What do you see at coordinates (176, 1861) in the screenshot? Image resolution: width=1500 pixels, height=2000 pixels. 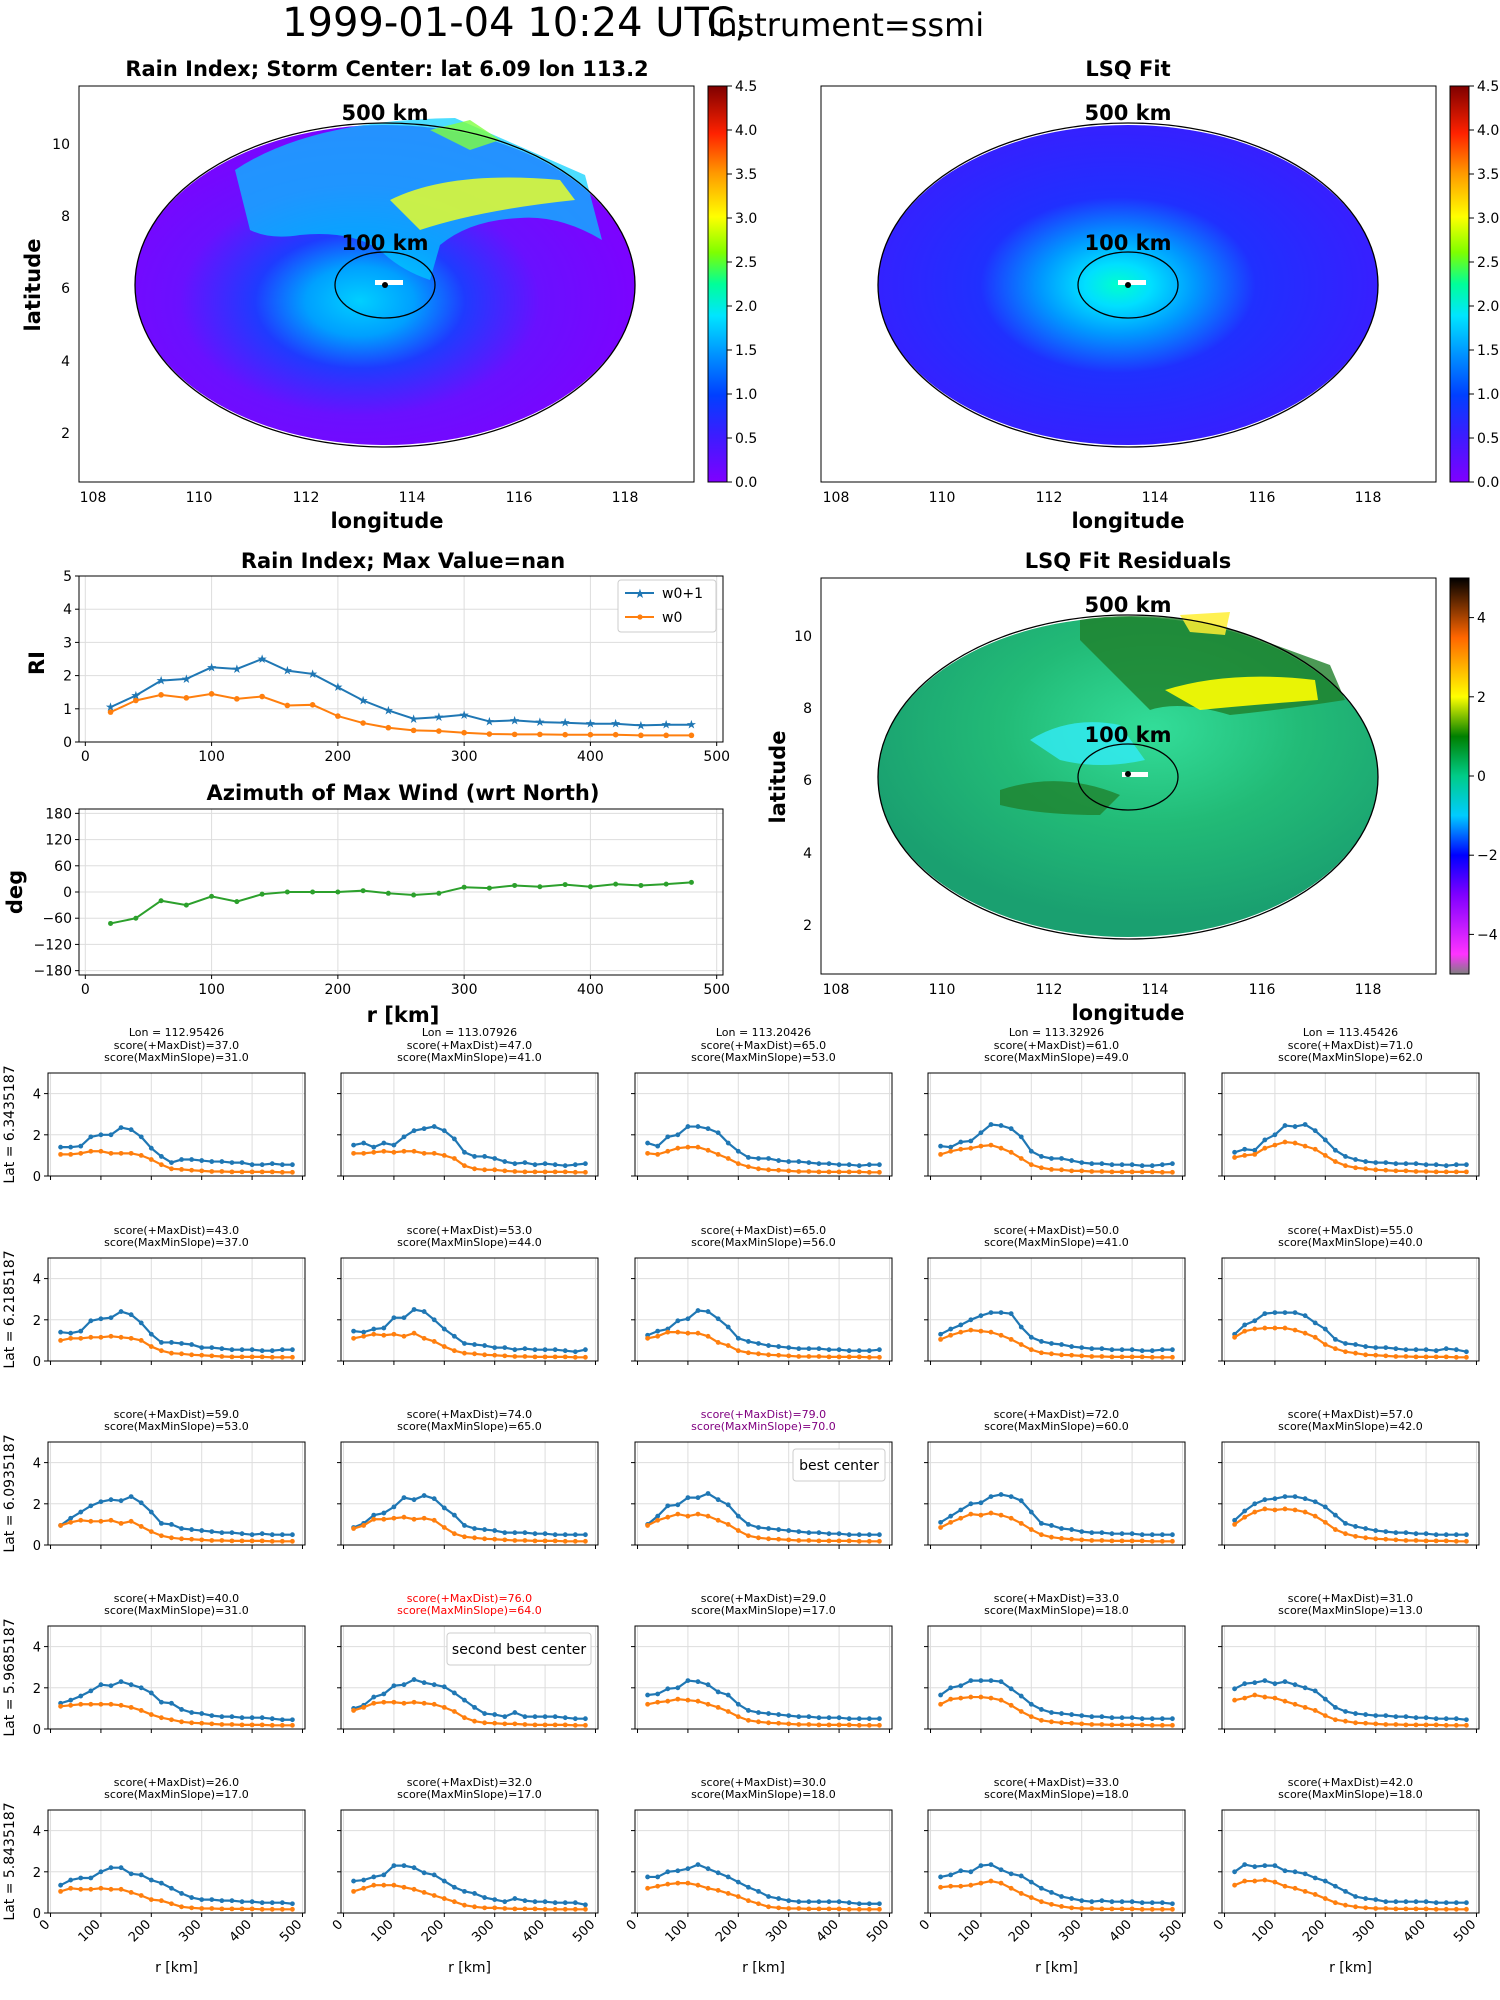 I see `axes-frame` at bounding box center [176, 1861].